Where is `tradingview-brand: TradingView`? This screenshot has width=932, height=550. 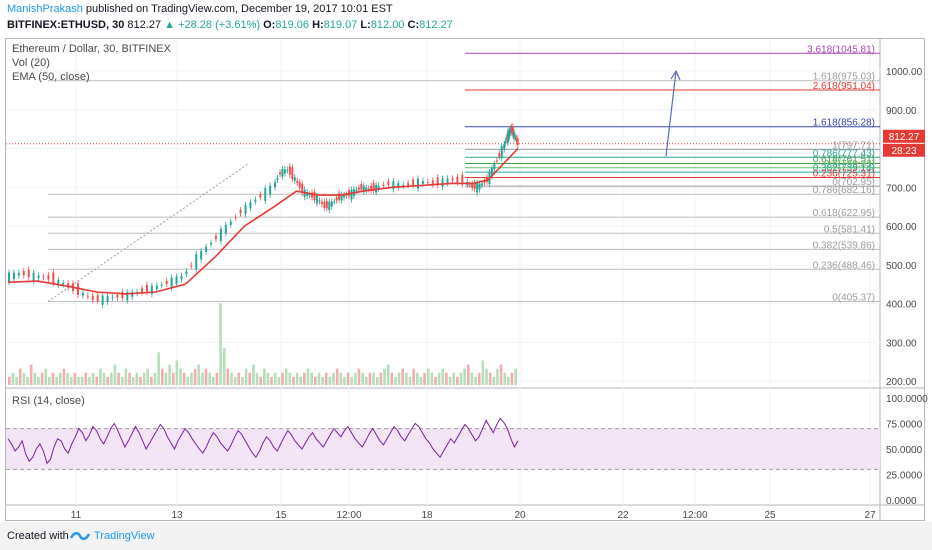 tradingview-brand: TradingView is located at coordinates (124, 536).